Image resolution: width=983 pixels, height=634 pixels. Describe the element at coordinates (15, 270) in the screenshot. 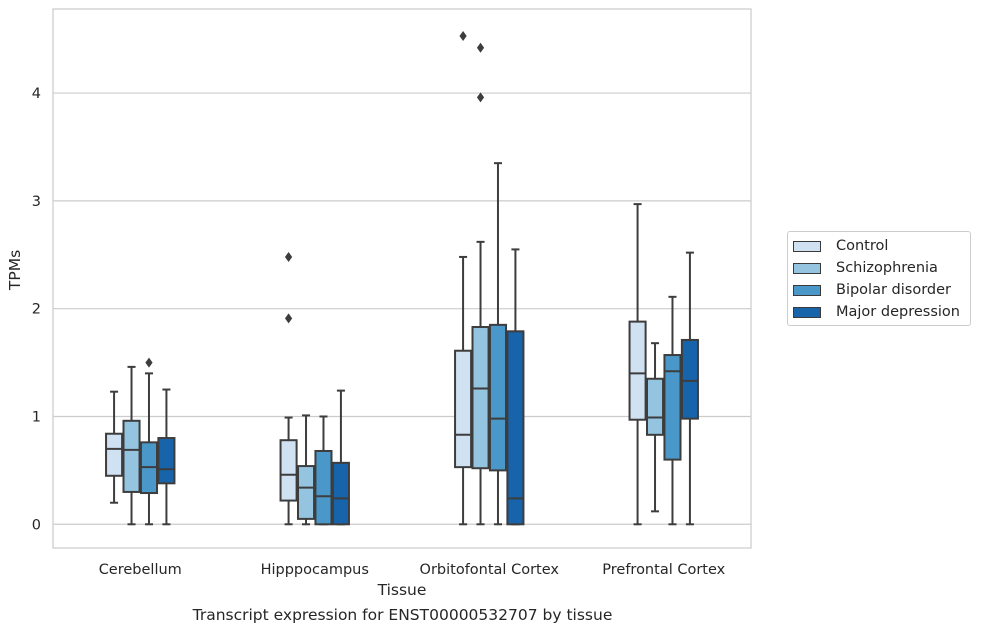

I see `y-axis-label: TPMs` at that location.